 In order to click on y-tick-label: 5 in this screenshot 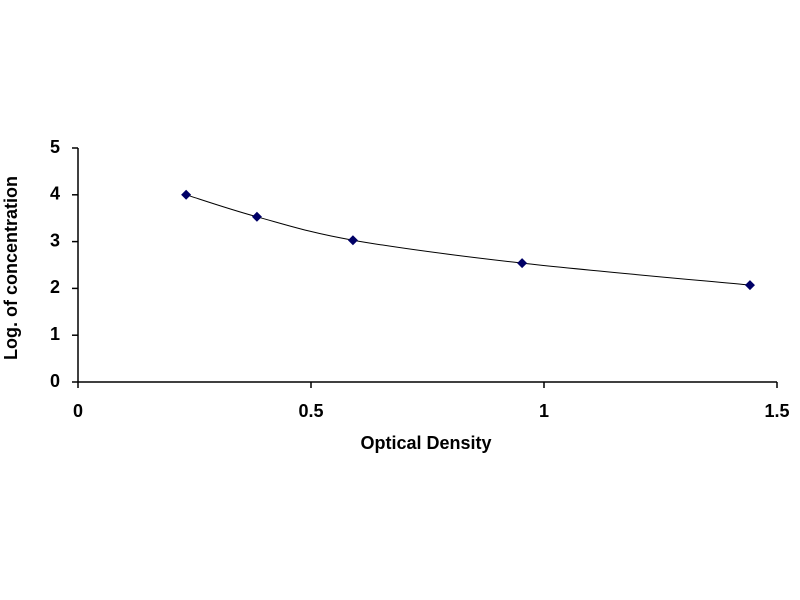, I will do `click(55, 147)`.